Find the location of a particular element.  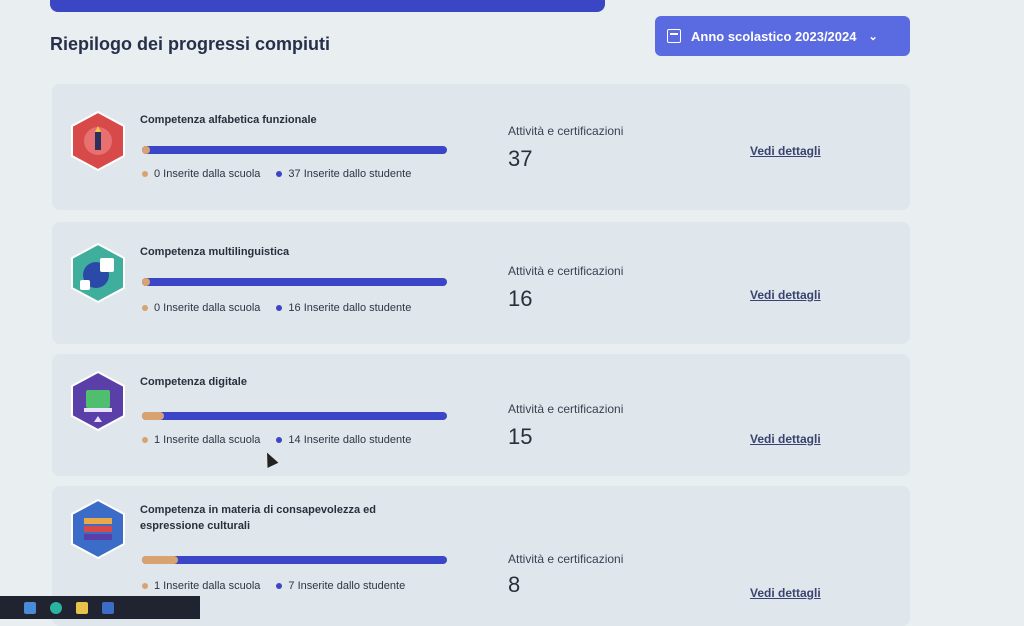

student-count: 14 Inserite dallo studente is located at coordinates (350, 440).